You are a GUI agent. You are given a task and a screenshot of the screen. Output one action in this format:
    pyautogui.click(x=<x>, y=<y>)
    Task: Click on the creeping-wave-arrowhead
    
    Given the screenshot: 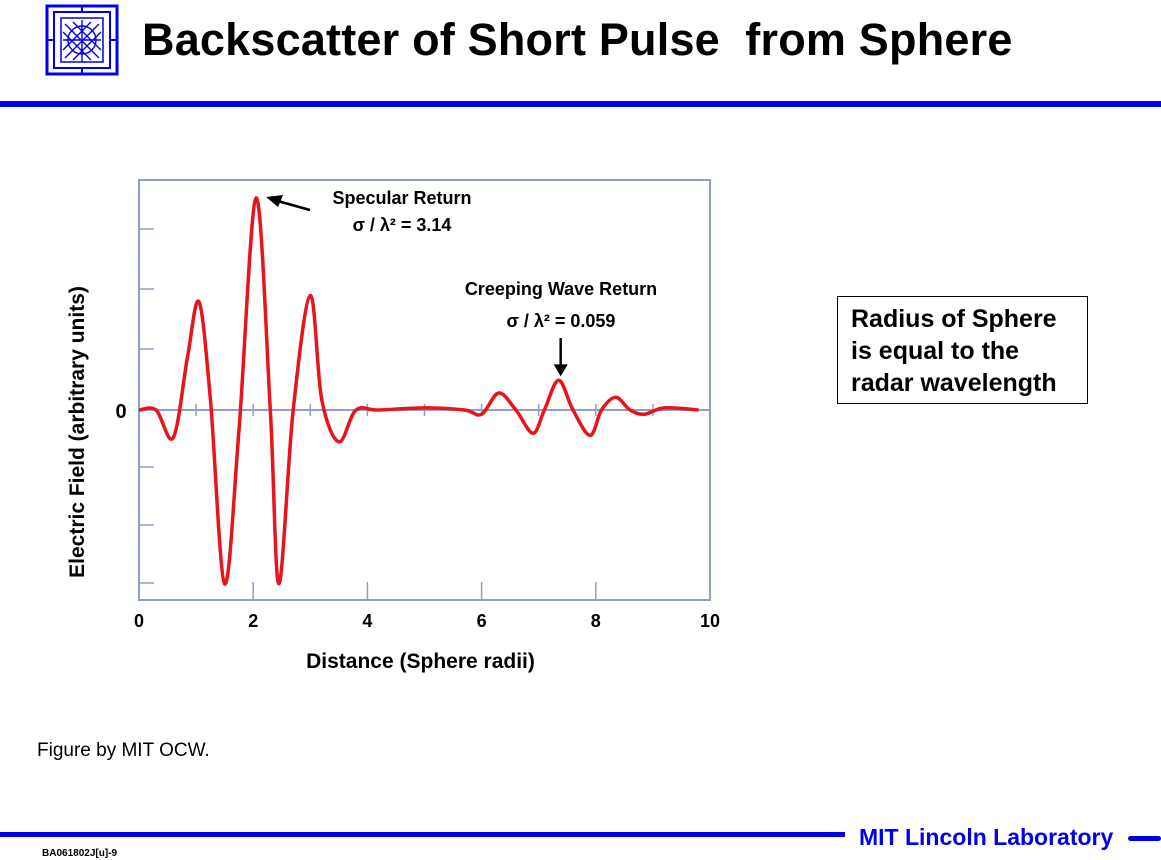 What is the action you would take?
    pyautogui.click(x=560, y=370)
    